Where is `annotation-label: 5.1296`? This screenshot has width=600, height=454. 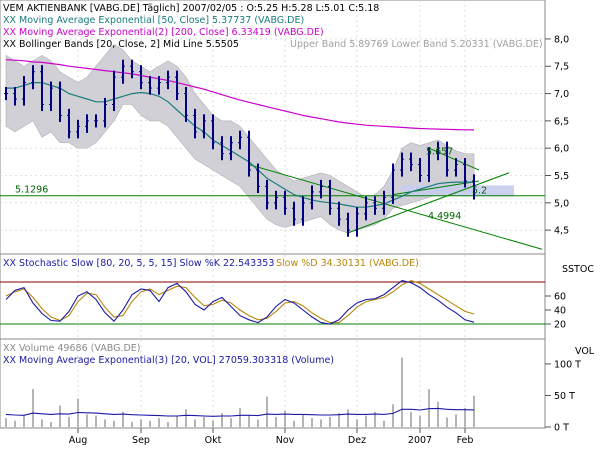
annotation-label: 5.1296 is located at coordinates (31, 190).